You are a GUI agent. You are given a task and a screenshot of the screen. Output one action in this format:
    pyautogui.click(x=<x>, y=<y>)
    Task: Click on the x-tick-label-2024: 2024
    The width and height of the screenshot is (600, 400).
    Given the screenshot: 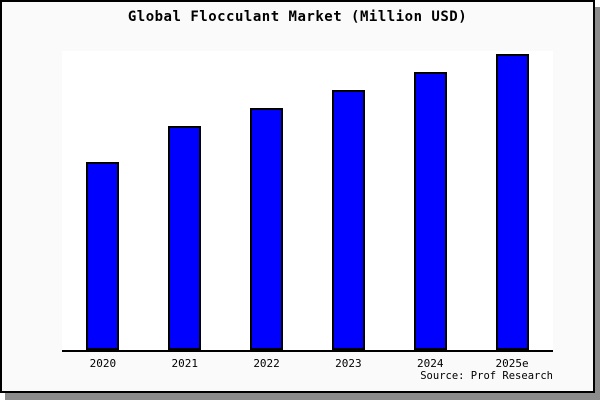 What is the action you would take?
    pyautogui.click(x=430, y=363)
    